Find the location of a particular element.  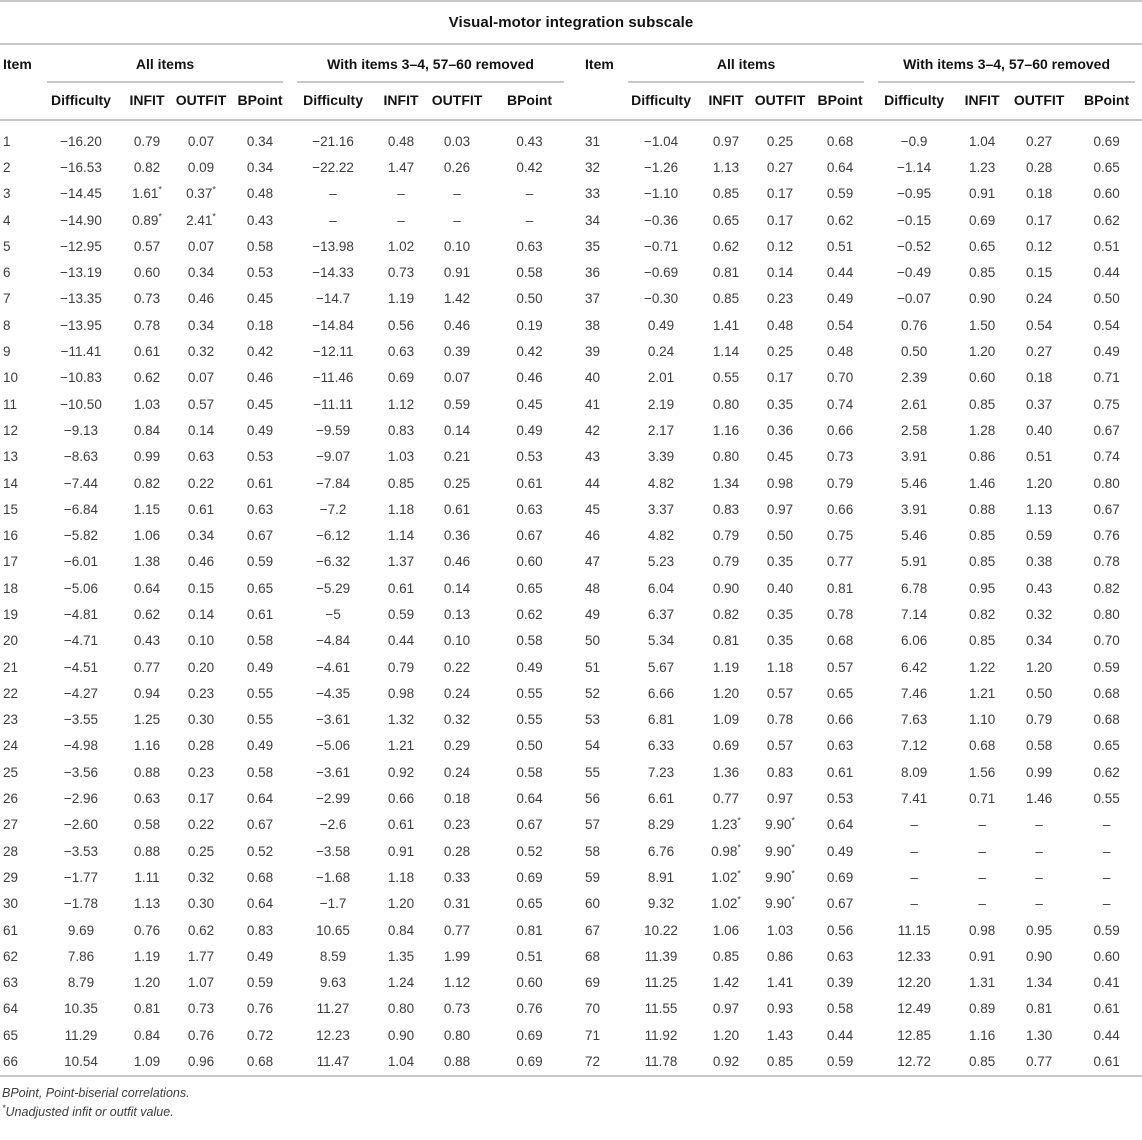

cell-value: −3.61 is located at coordinates (333, 720).